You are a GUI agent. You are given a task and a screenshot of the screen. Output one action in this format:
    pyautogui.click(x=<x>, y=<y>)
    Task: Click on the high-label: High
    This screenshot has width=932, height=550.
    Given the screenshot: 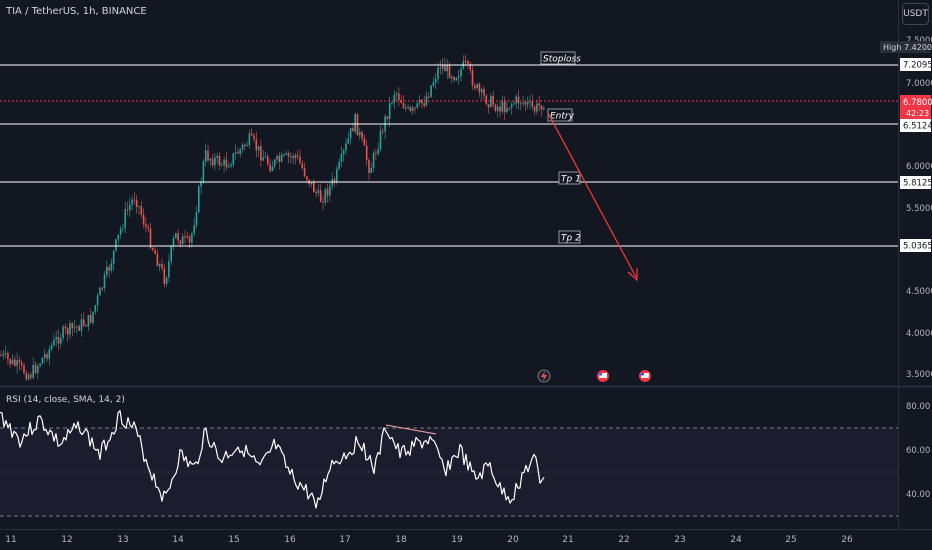 What is the action you would take?
    pyautogui.click(x=892, y=47)
    